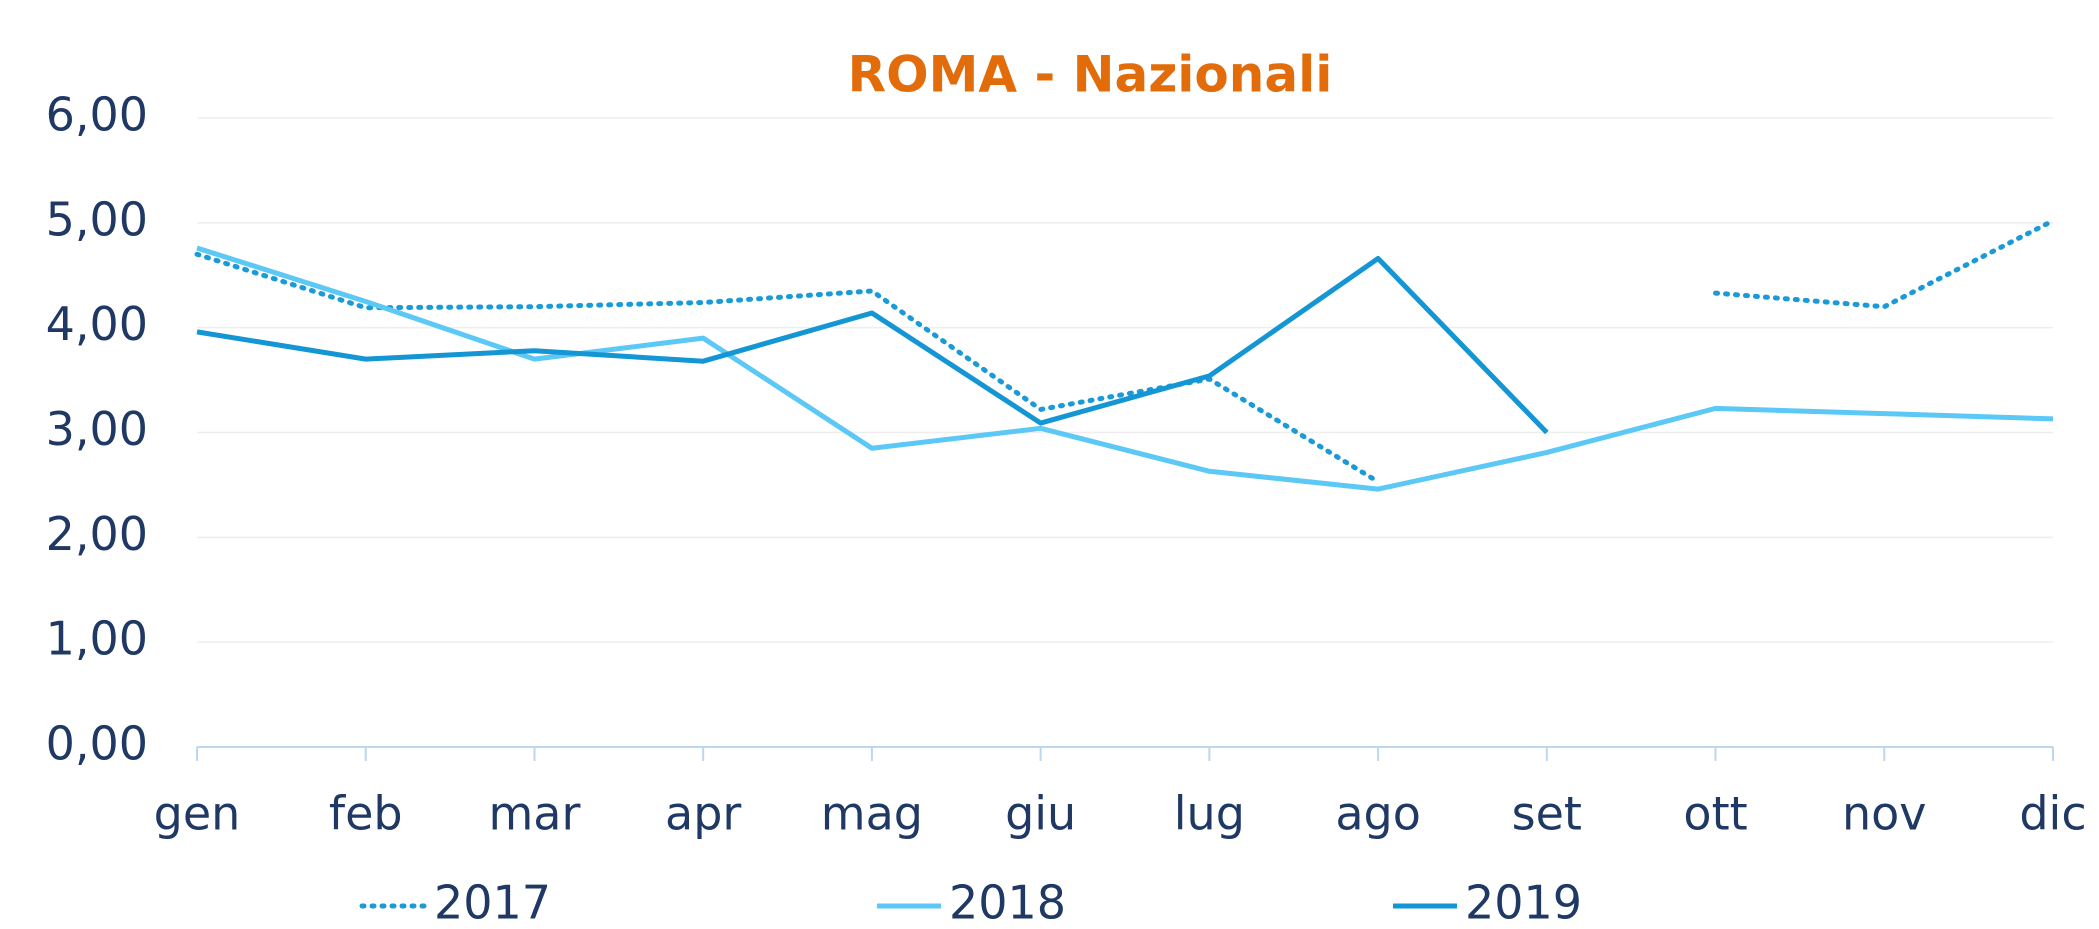 Image resolution: width=2099 pixels, height=929 pixels. I want to click on y-tick-label: 1,00, so click(97, 639).